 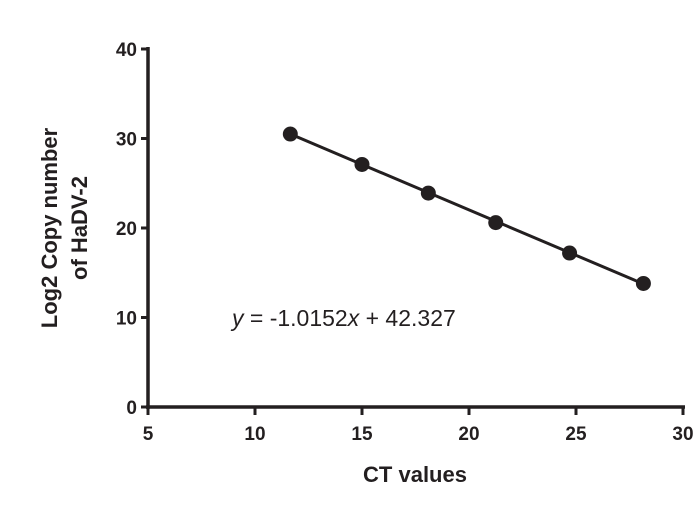 I want to click on x-tick-label: 5, so click(x=148, y=434).